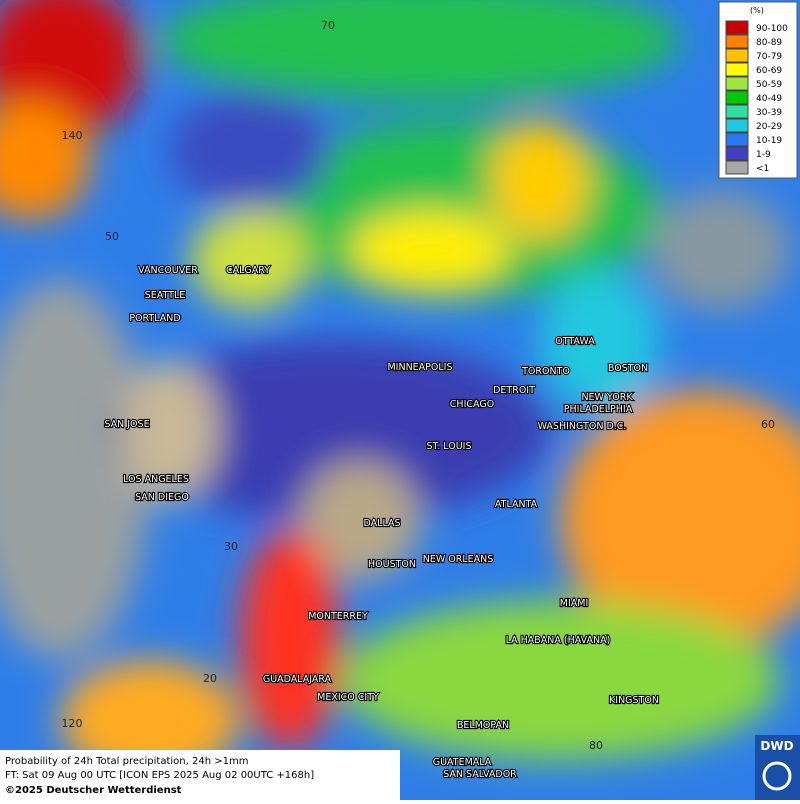 The width and height of the screenshot is (800, 804). I want to click on grid-label: 70, so click(328, 25).